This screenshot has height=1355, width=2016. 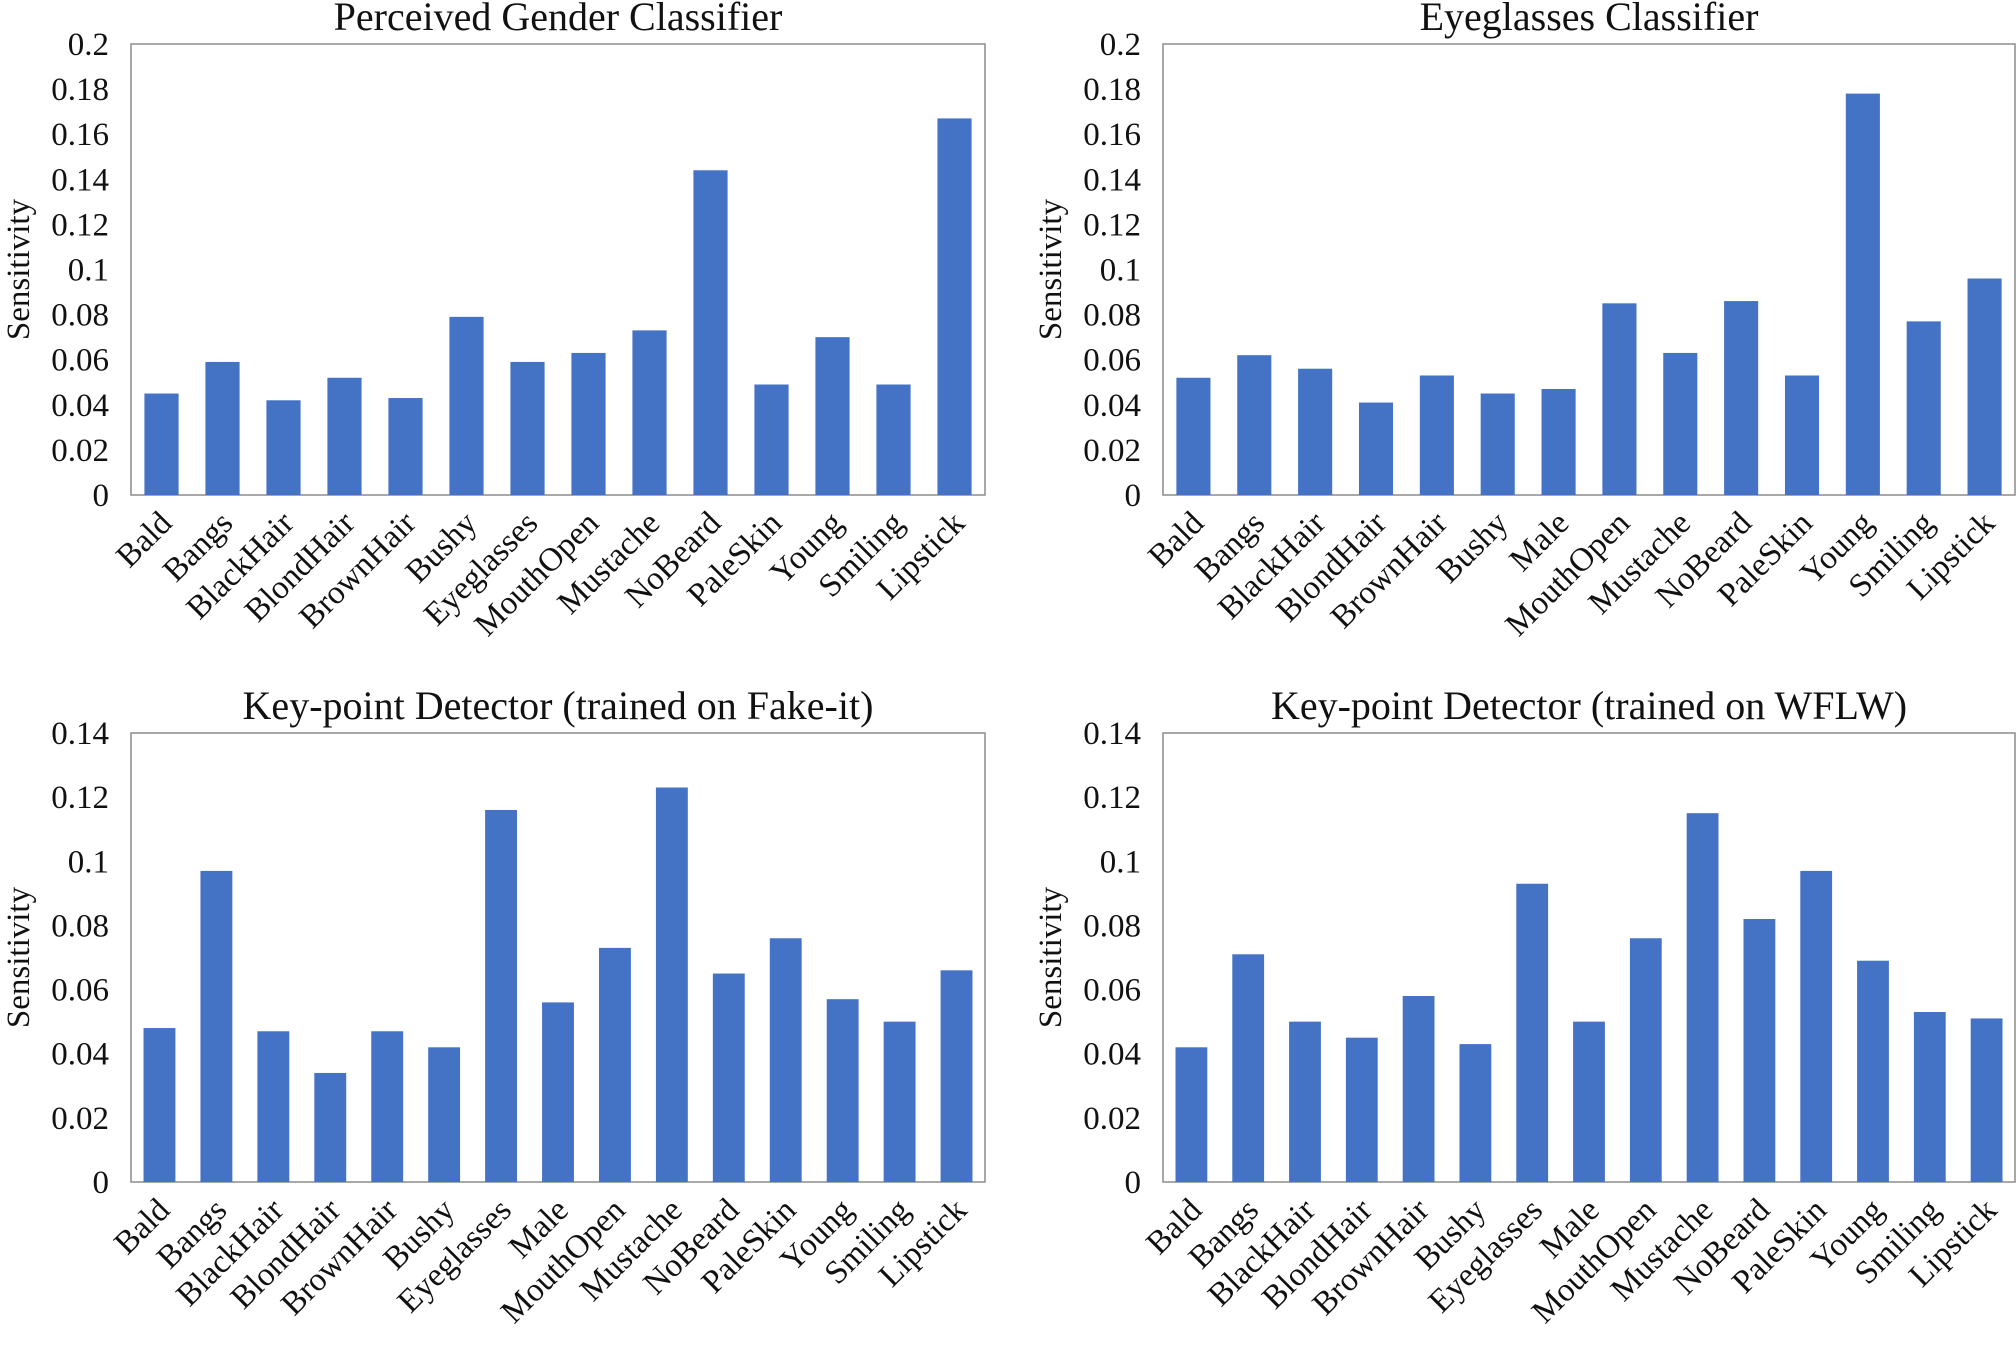 What do you see at coordinates (558, 1092) in the screenshot?
I see `bar-male` at bounding box center [558, 1092].